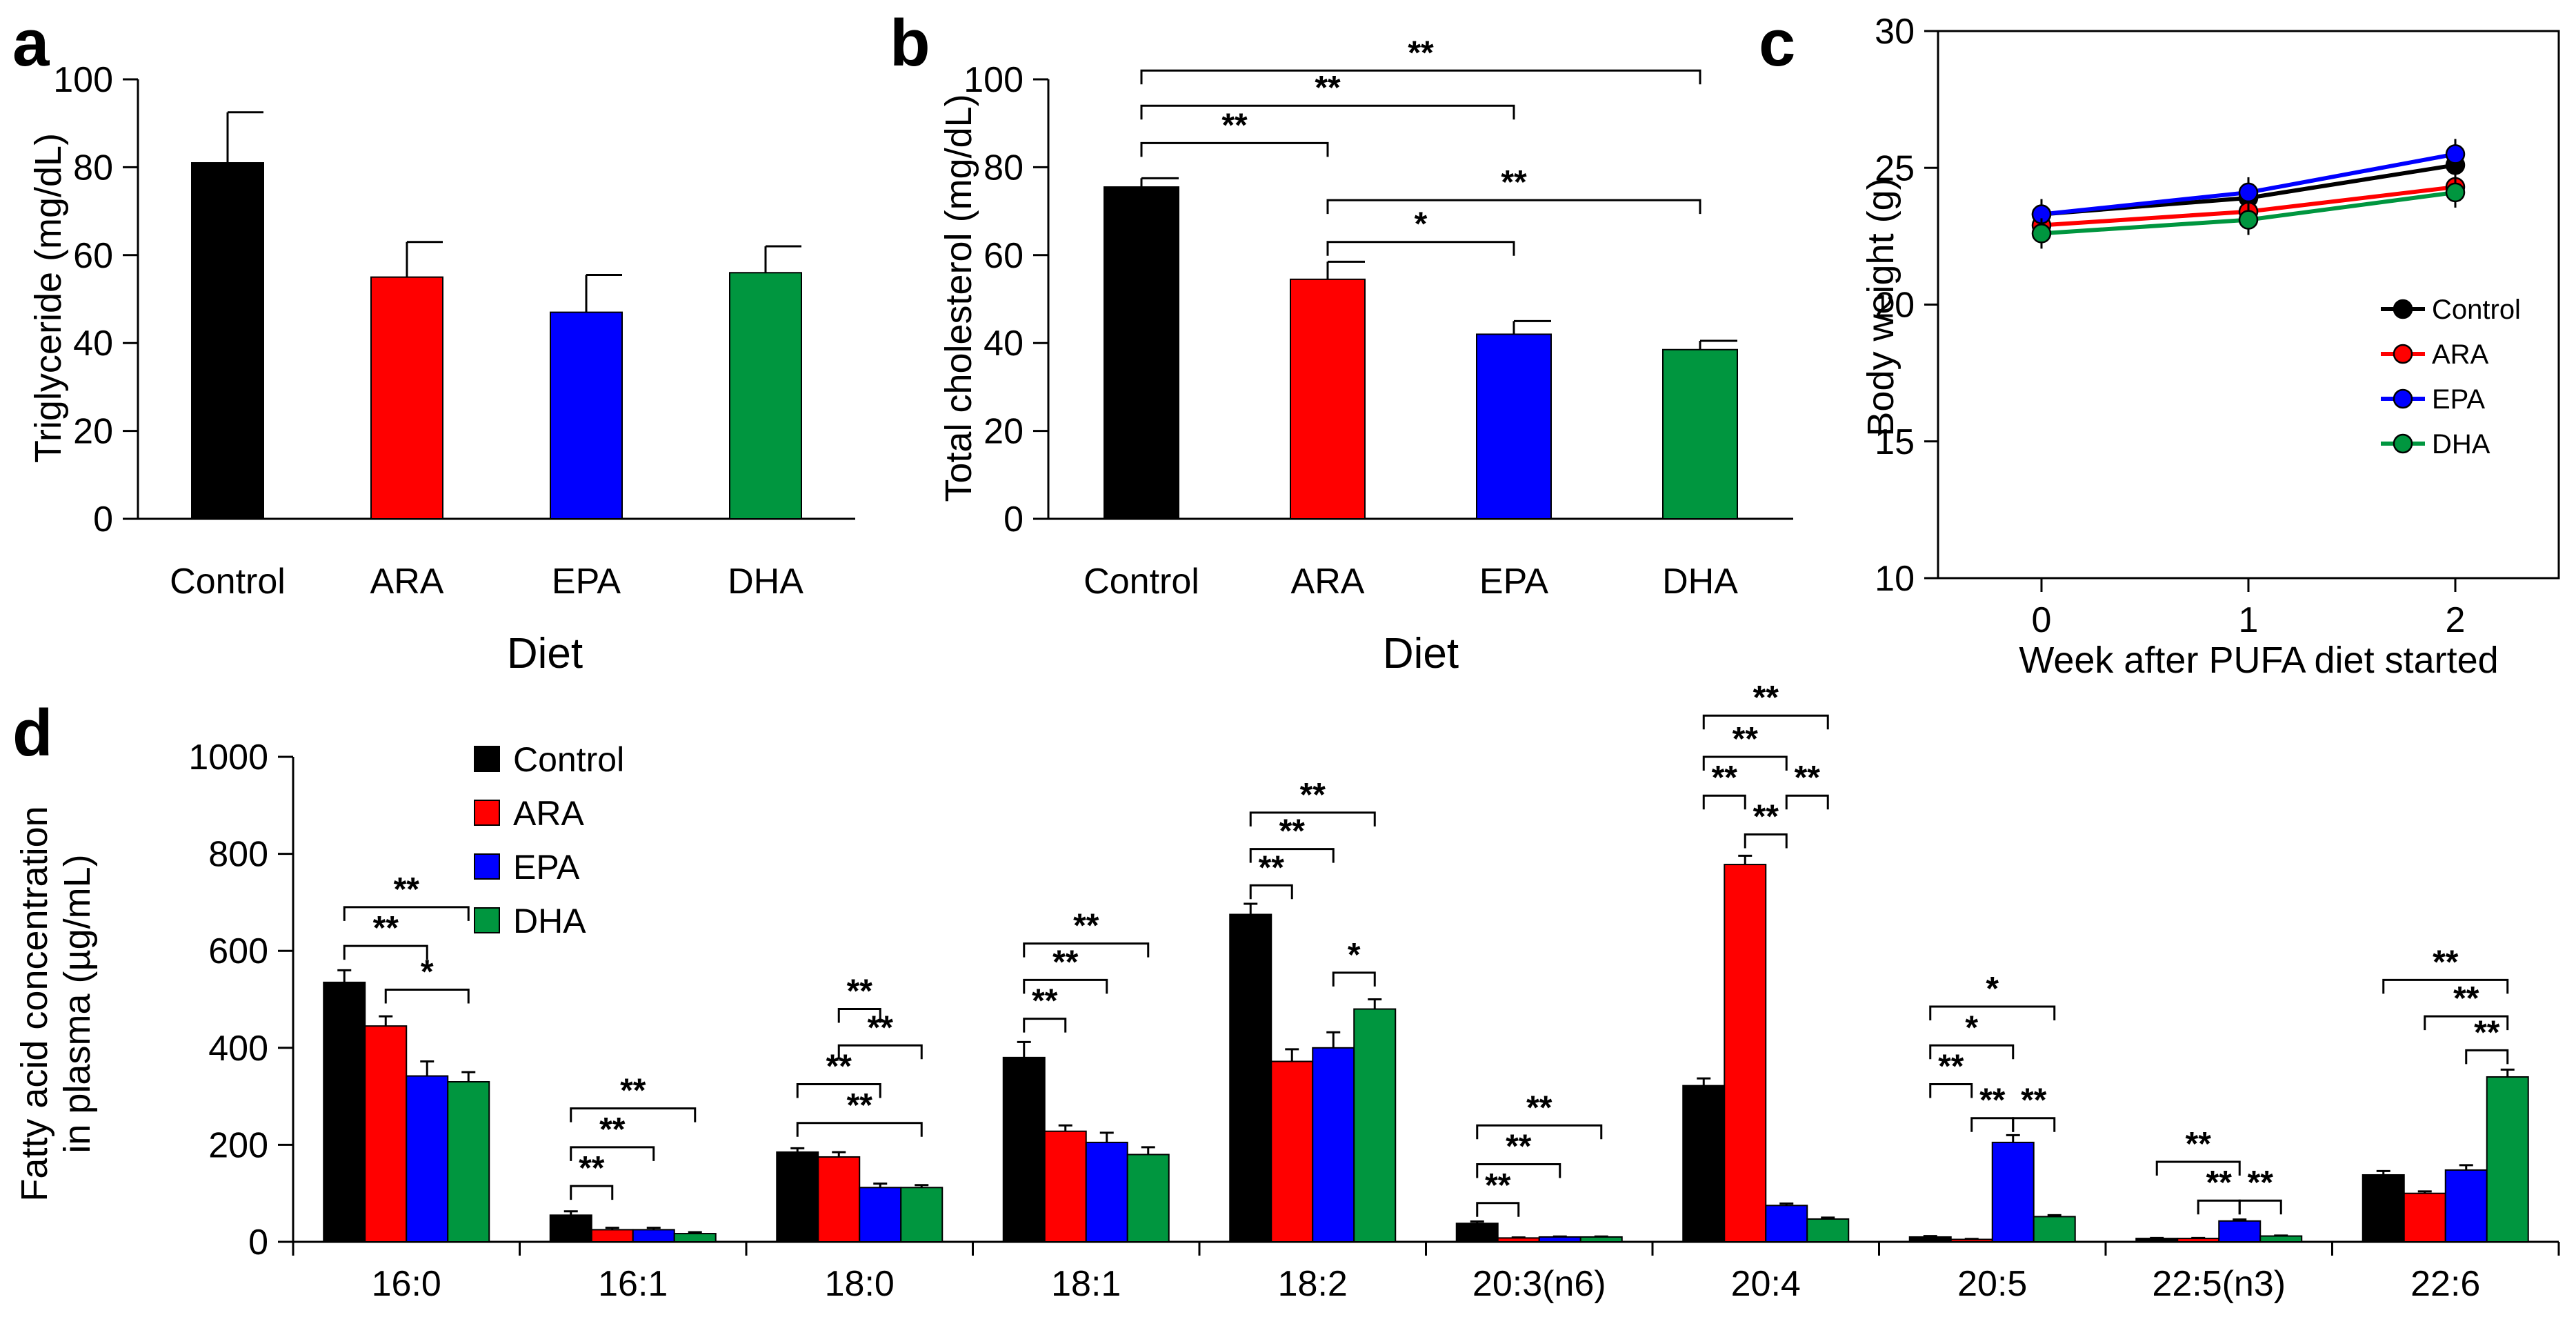  Describe the element at coordinates (468, 1162) in the screenshot. I see `panel-d-bar-16-0-dha` at that location.